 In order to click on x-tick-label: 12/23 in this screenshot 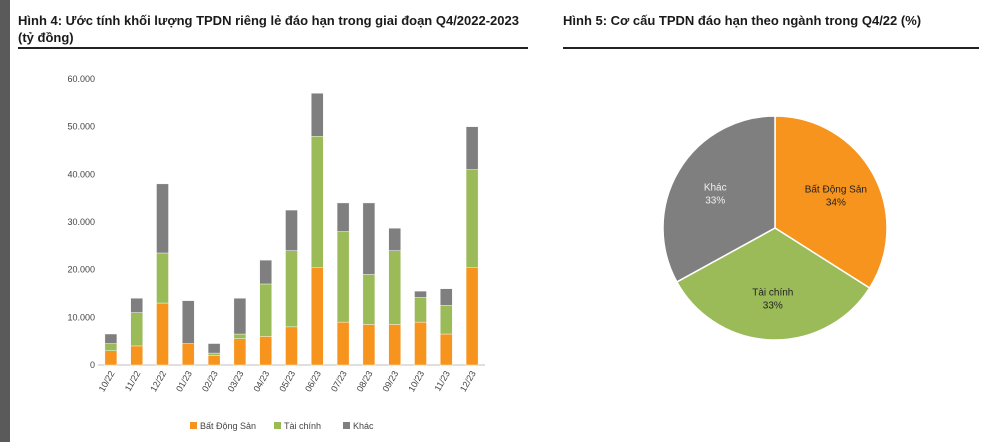, I will do `click(468, 381)`.